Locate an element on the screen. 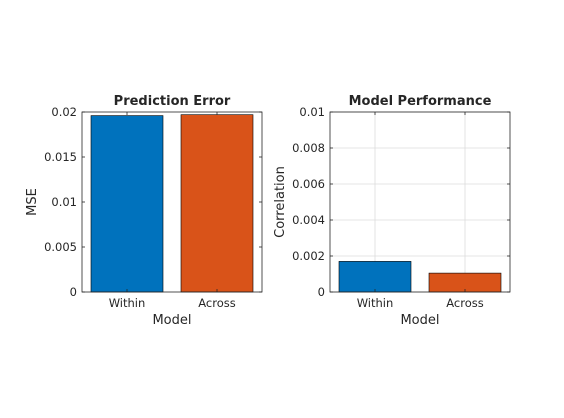  y-tick-label: 0.002 is located at coordinates (308, 256).